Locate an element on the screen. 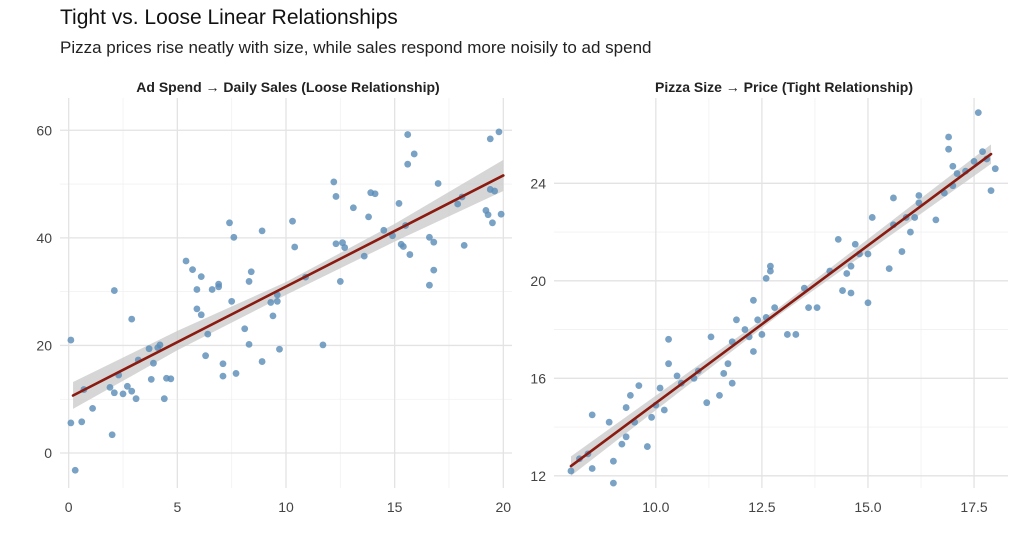 This screenshot has height=548, width=1024. y-tick-label: 60 is located at coordinates (44, 130).